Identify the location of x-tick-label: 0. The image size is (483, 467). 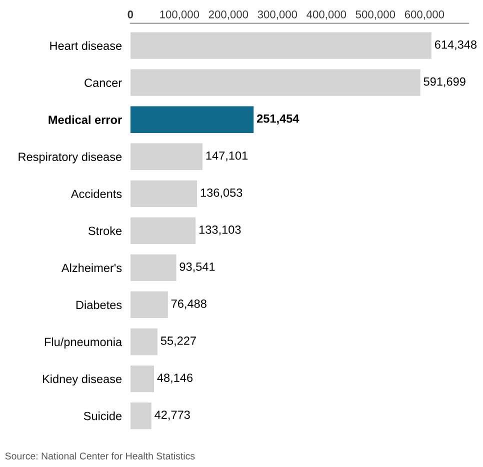
(131, 14).